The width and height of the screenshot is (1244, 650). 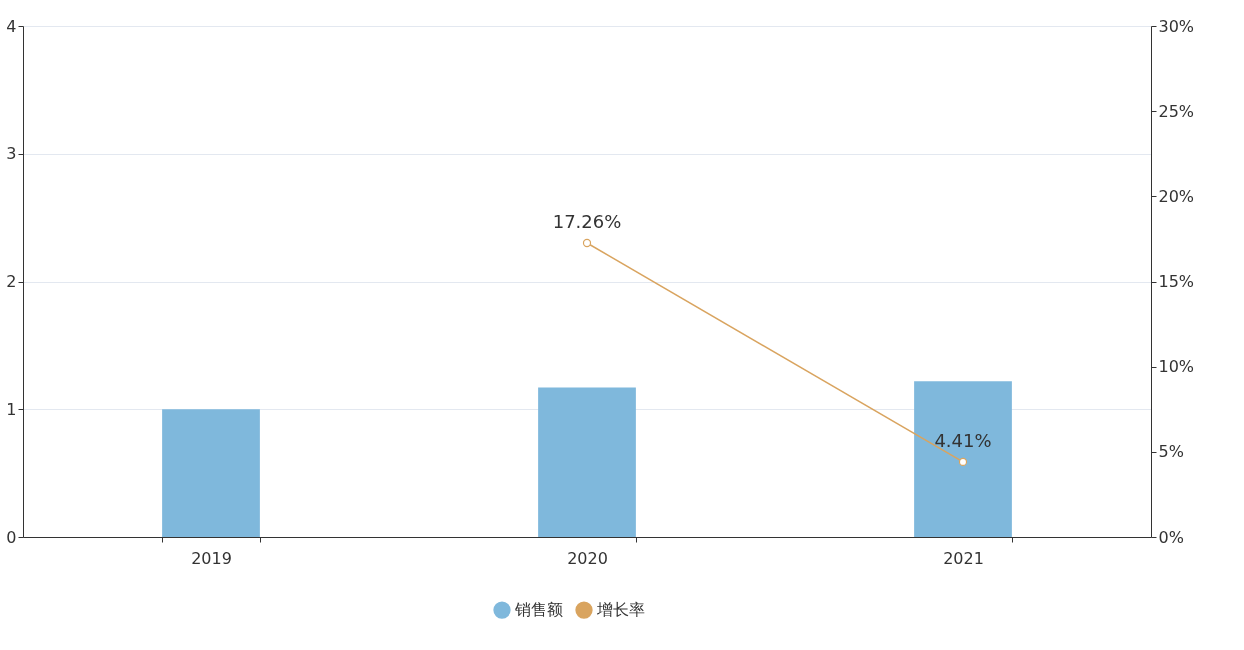 What do you see at coordinates (1176, 281) in the screenshot?
I see `y2-tick-label: 15%` at bounding box center [1176, 281].